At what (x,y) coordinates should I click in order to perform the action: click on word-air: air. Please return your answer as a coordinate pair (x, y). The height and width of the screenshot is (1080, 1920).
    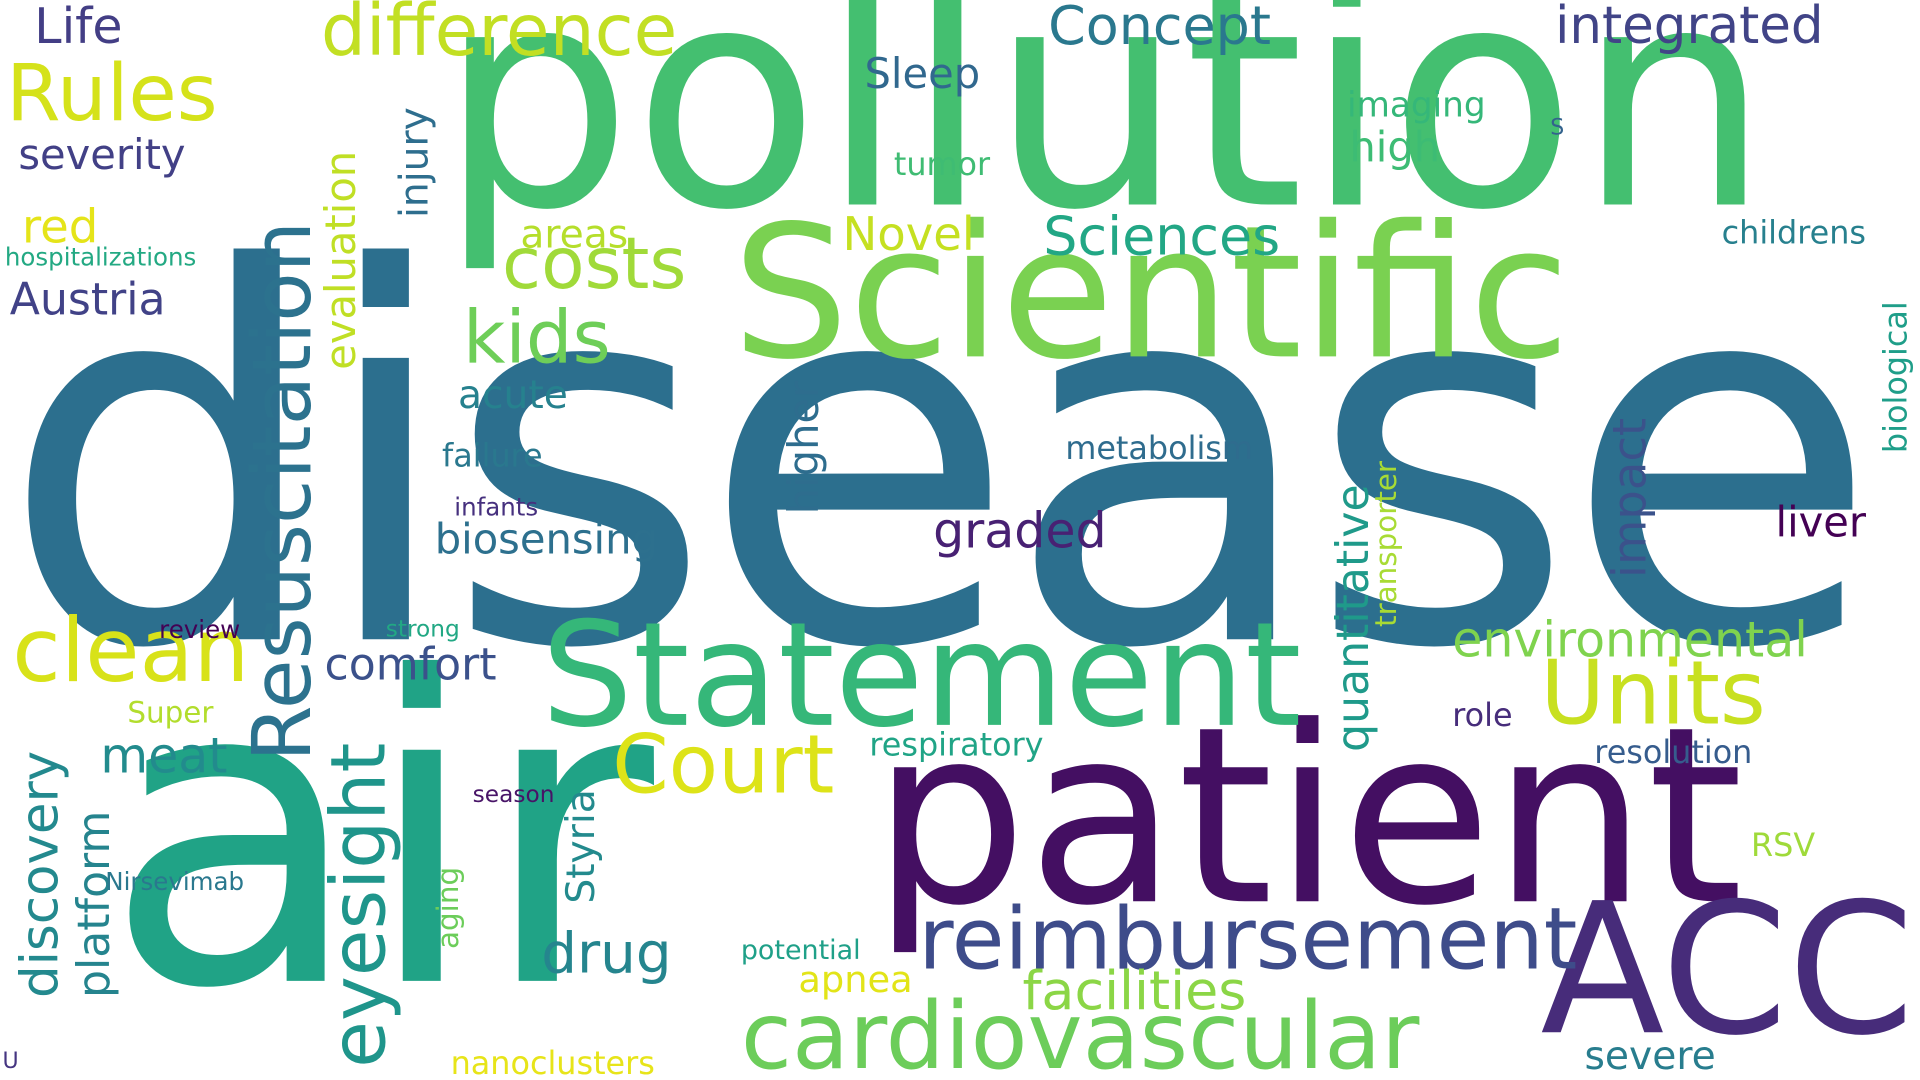
    Looking at the image, I should click on (379, 835).